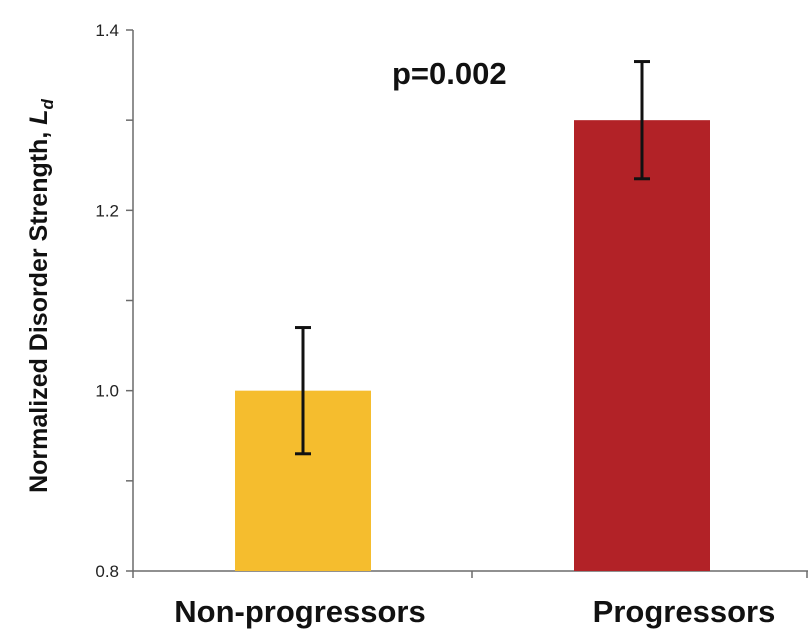 The image size is (810, 634). What do you see at coordinates (107, 571) in the screenshot?
I see `y-tick-label: 0.8` at bounding box center [107, 571].